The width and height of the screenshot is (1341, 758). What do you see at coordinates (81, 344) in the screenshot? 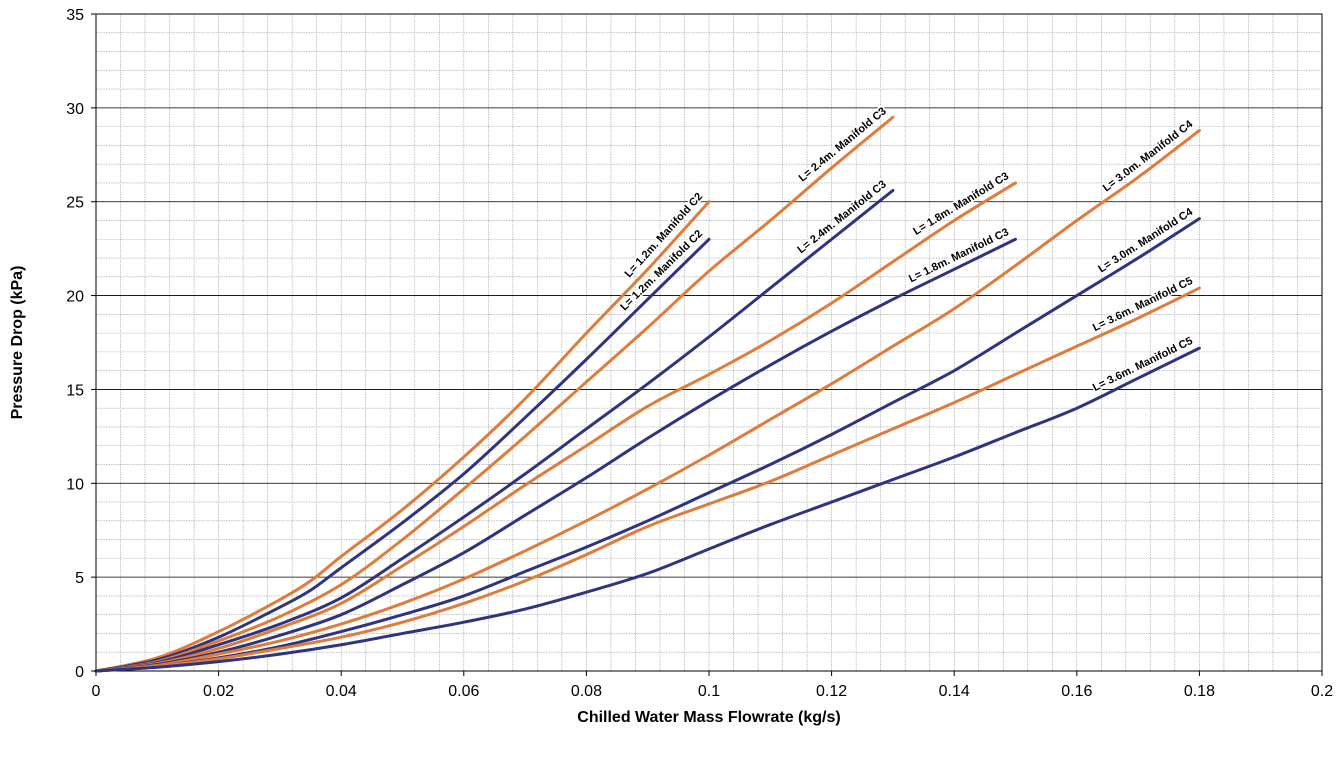
I see `y-axis-ticks: 0 5 10 15 20 25 30 35` at bounding box center [81, 344].